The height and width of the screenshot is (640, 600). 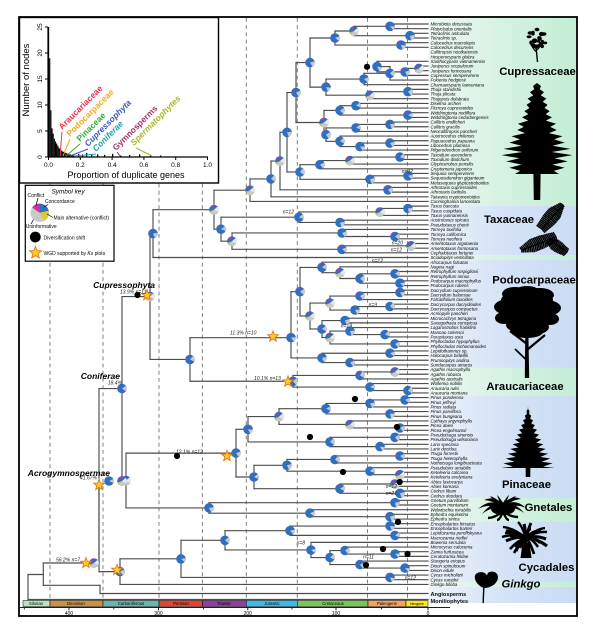 I want to click on svg-text: 100, so click(x=336, y=614).